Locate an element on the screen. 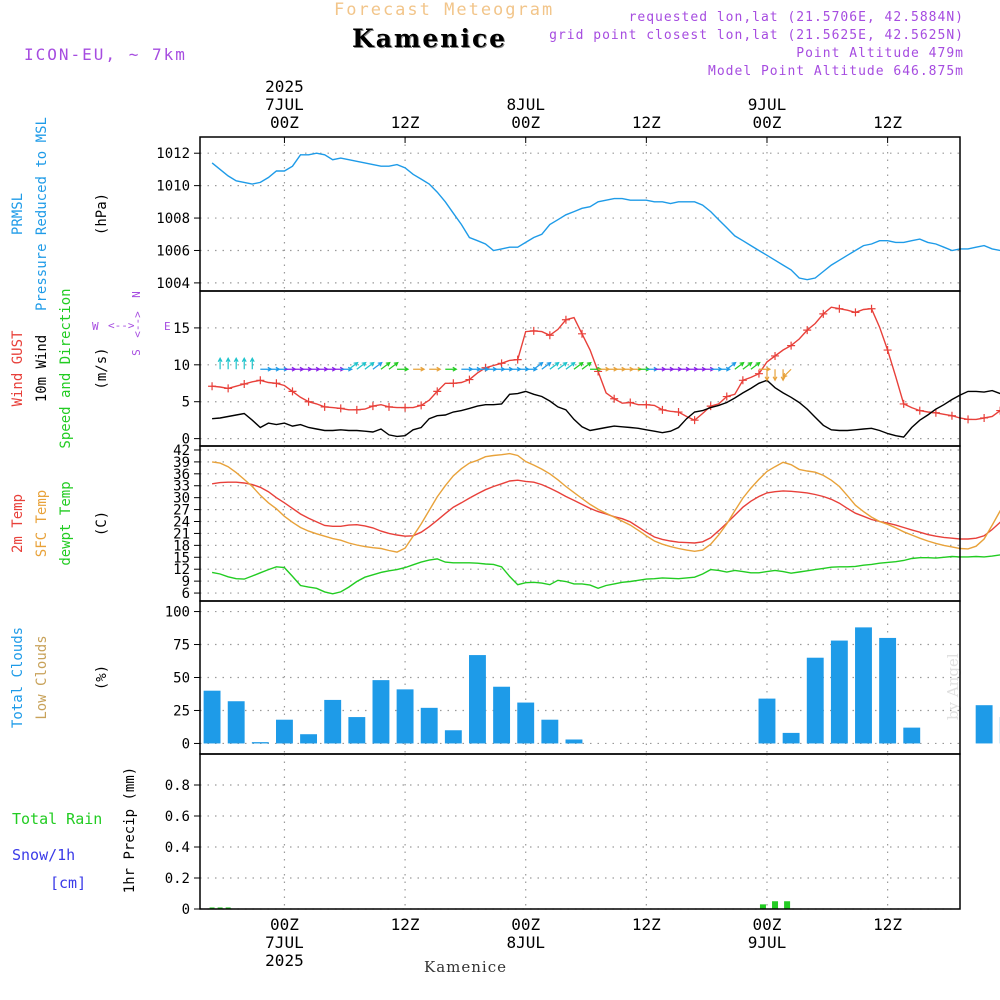 The width and height of the screenshot is (1000, 1000). compass-e-label: E is located at coordinates (167, 326).